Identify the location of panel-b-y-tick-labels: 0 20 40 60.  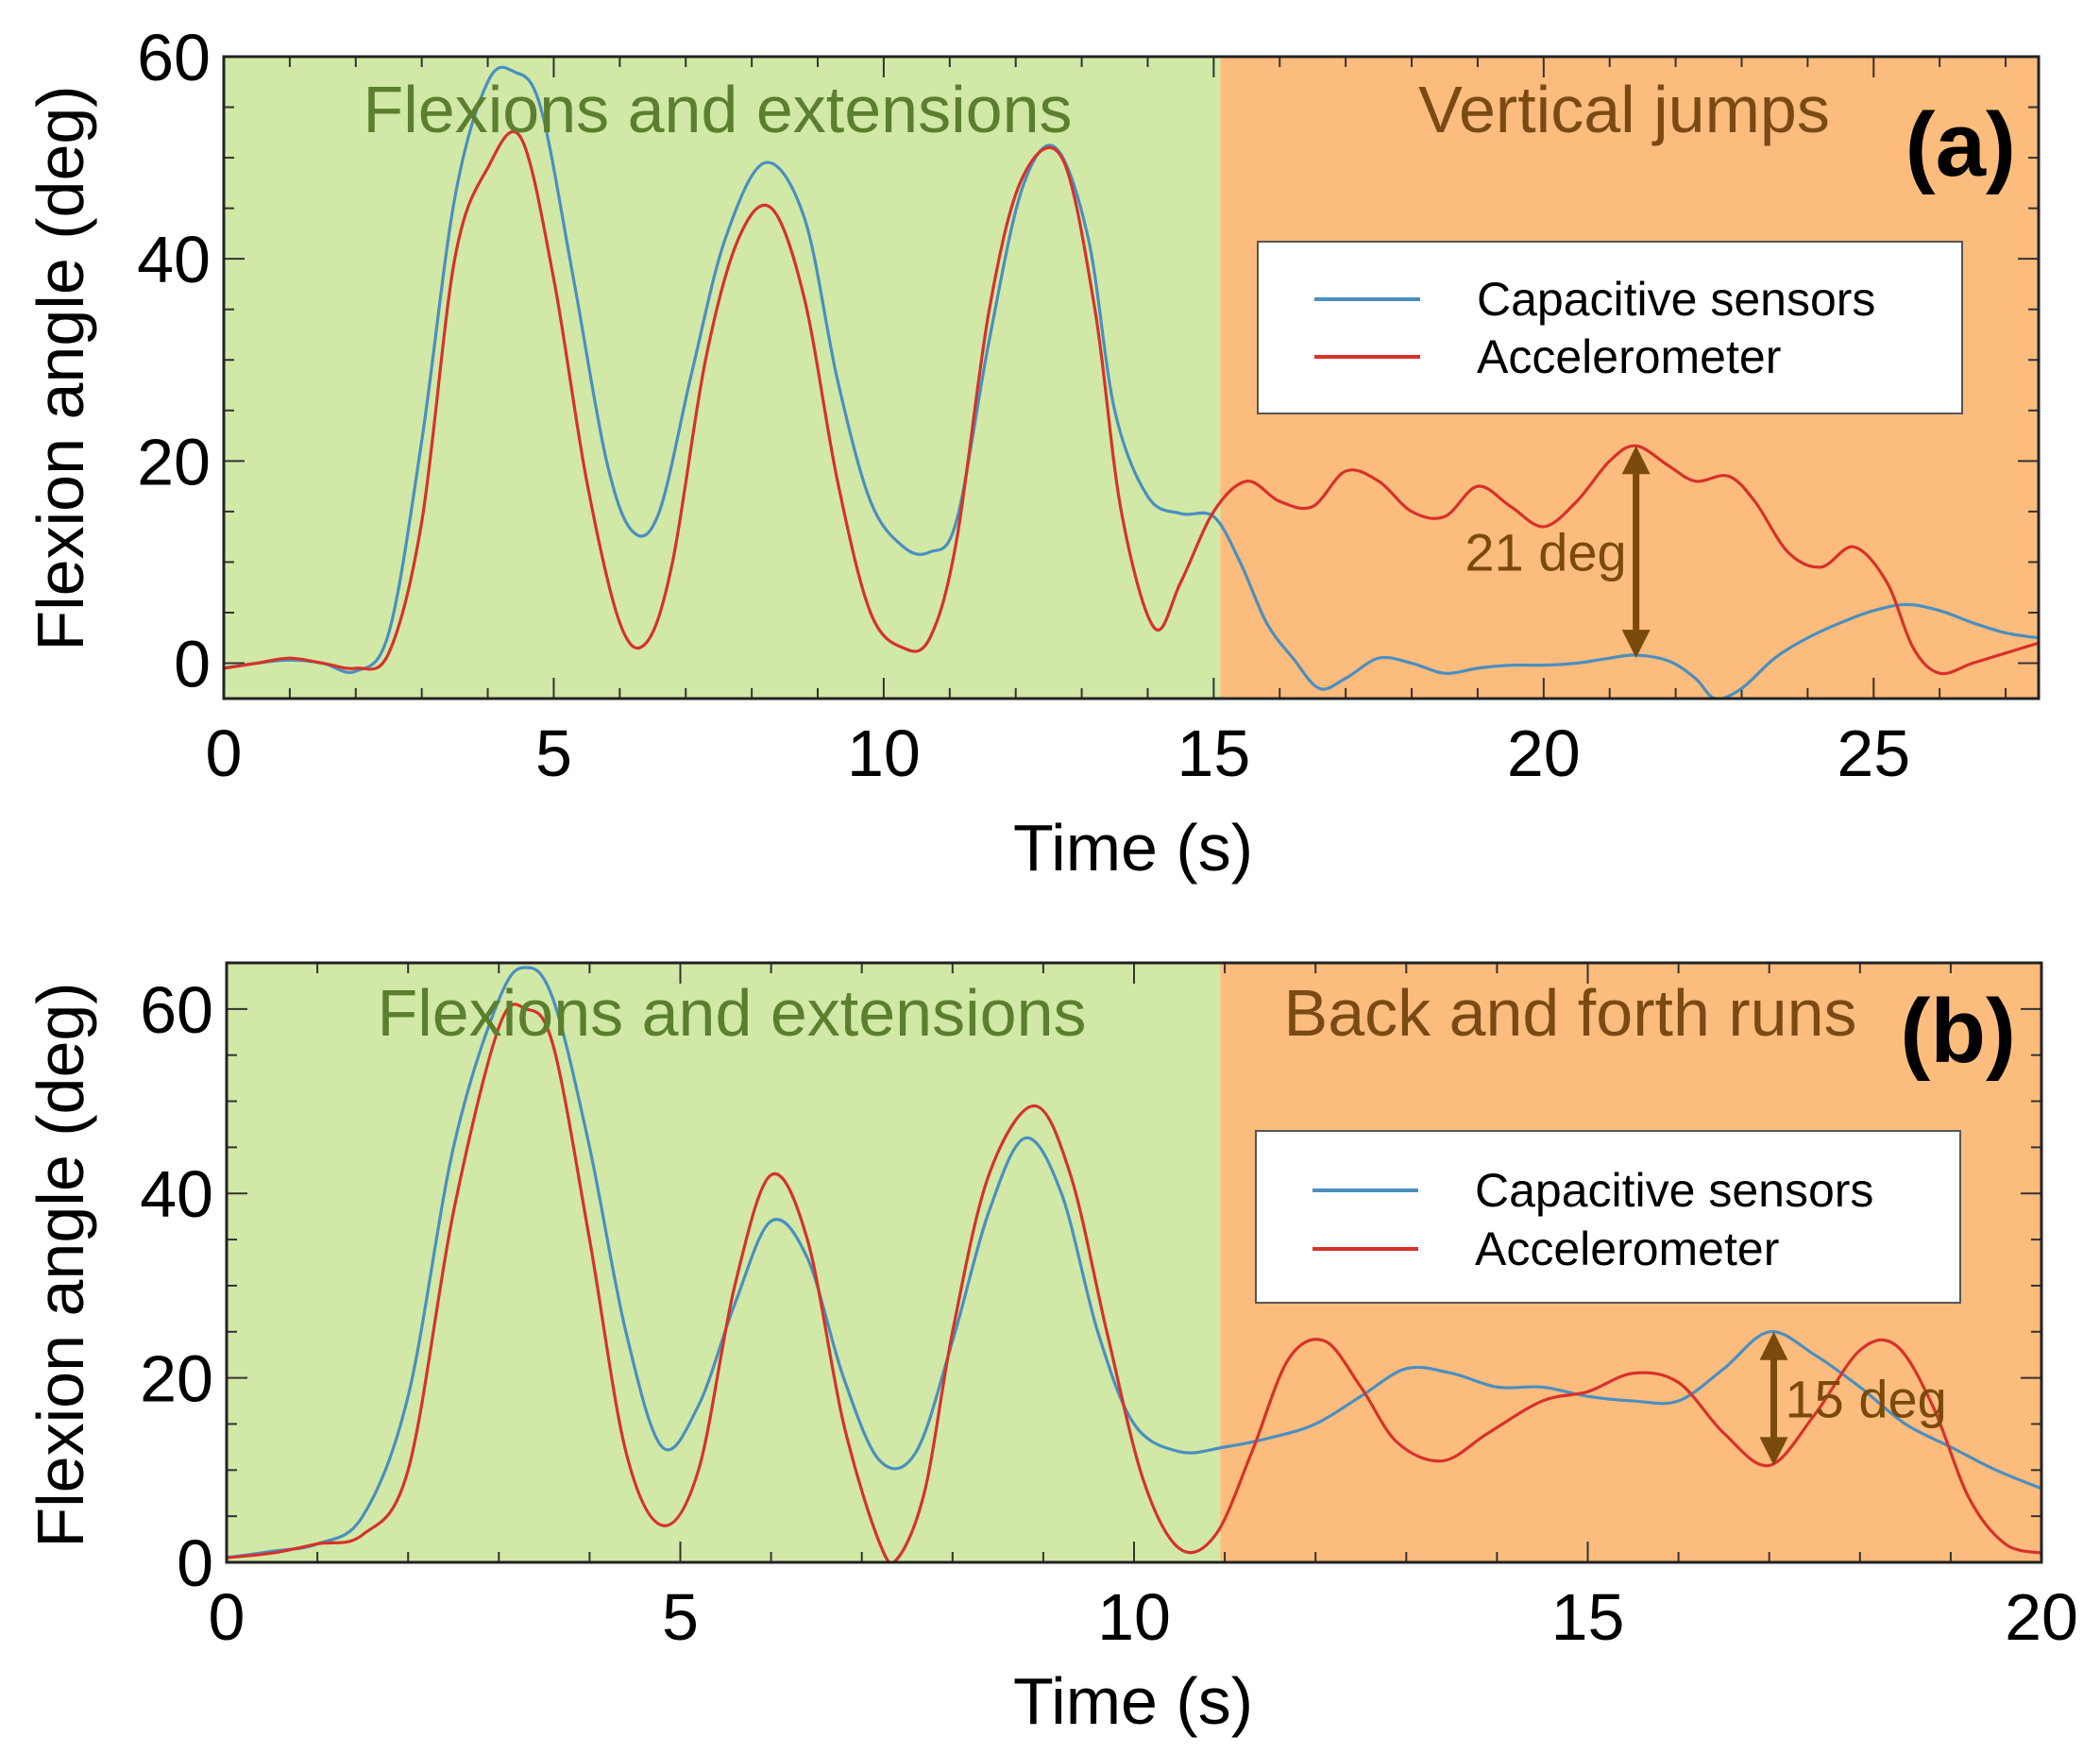
(176, 1286).